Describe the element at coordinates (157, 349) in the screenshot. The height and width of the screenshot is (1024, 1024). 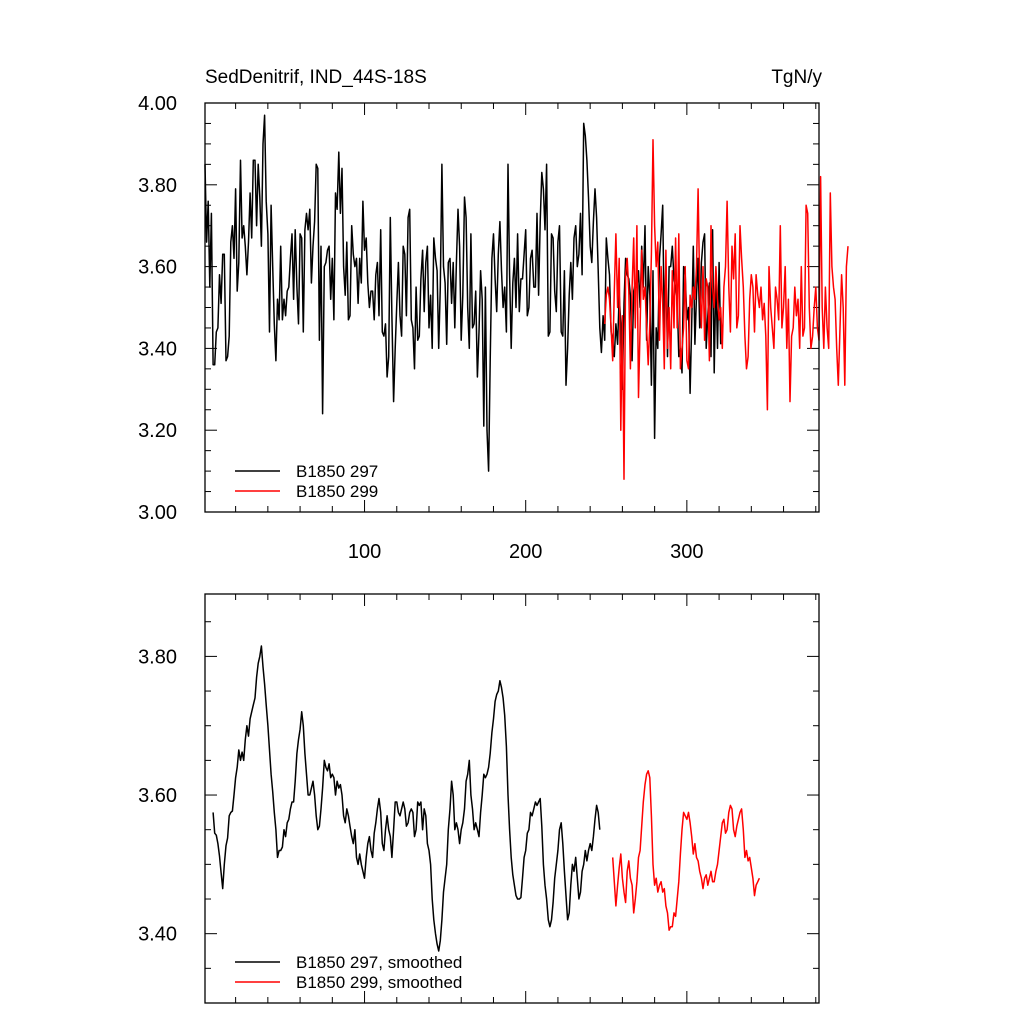
I see `top-y-tick-label: 3.40` at that location.